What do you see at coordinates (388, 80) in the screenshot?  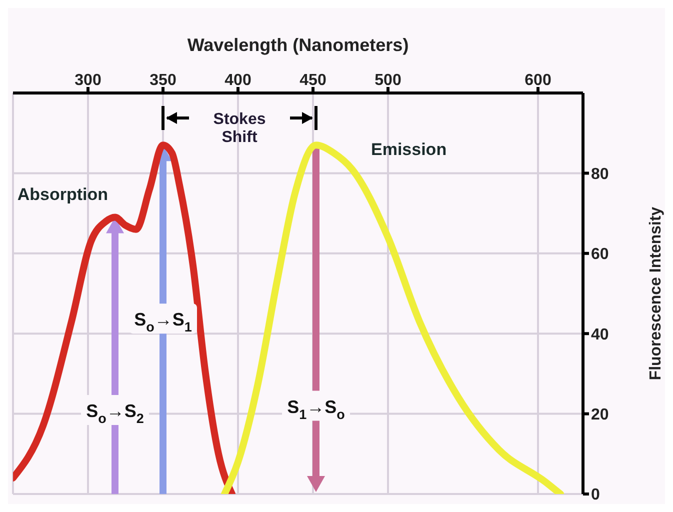 I see `x-tick-label: 500` at bounding box center [388, 80].